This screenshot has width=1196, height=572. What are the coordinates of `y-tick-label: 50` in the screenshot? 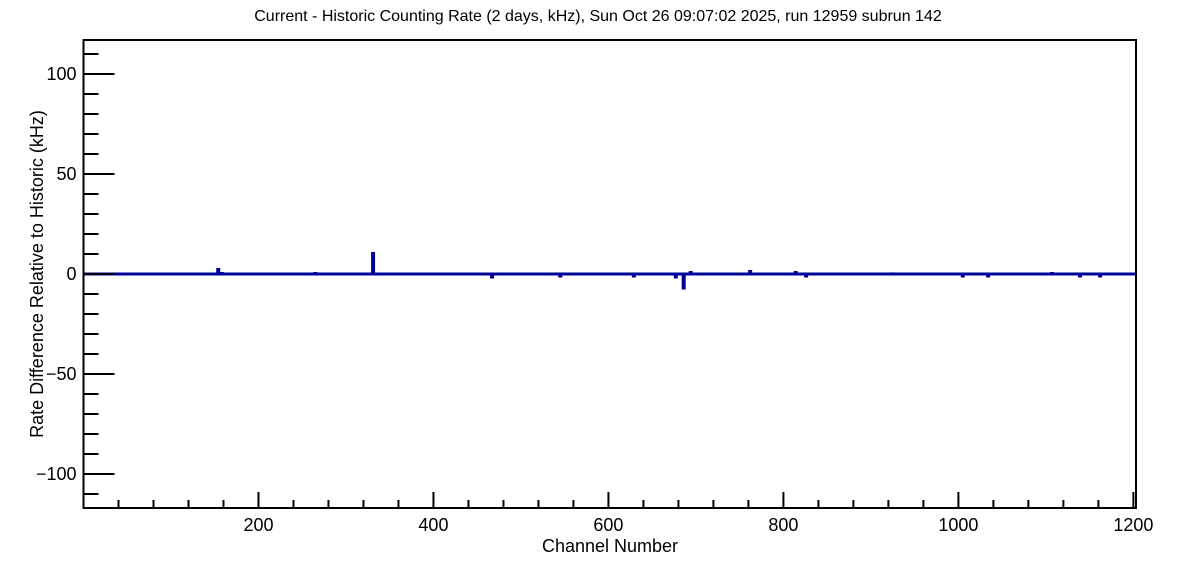 It's located at (66, 174).